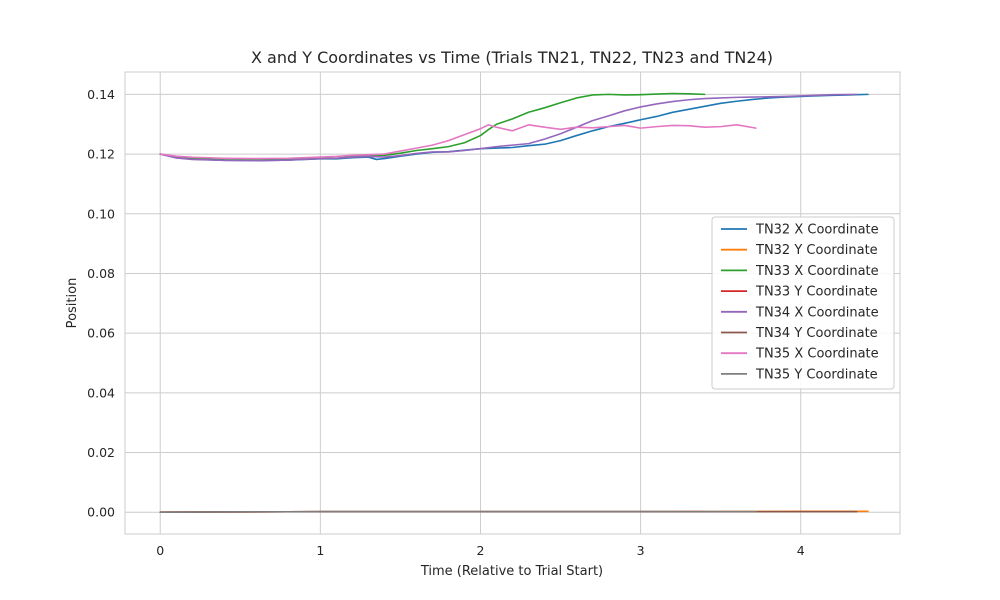 This screenshot has height=600, width=1000. I want to click on legend-frame, so click(803, 303).